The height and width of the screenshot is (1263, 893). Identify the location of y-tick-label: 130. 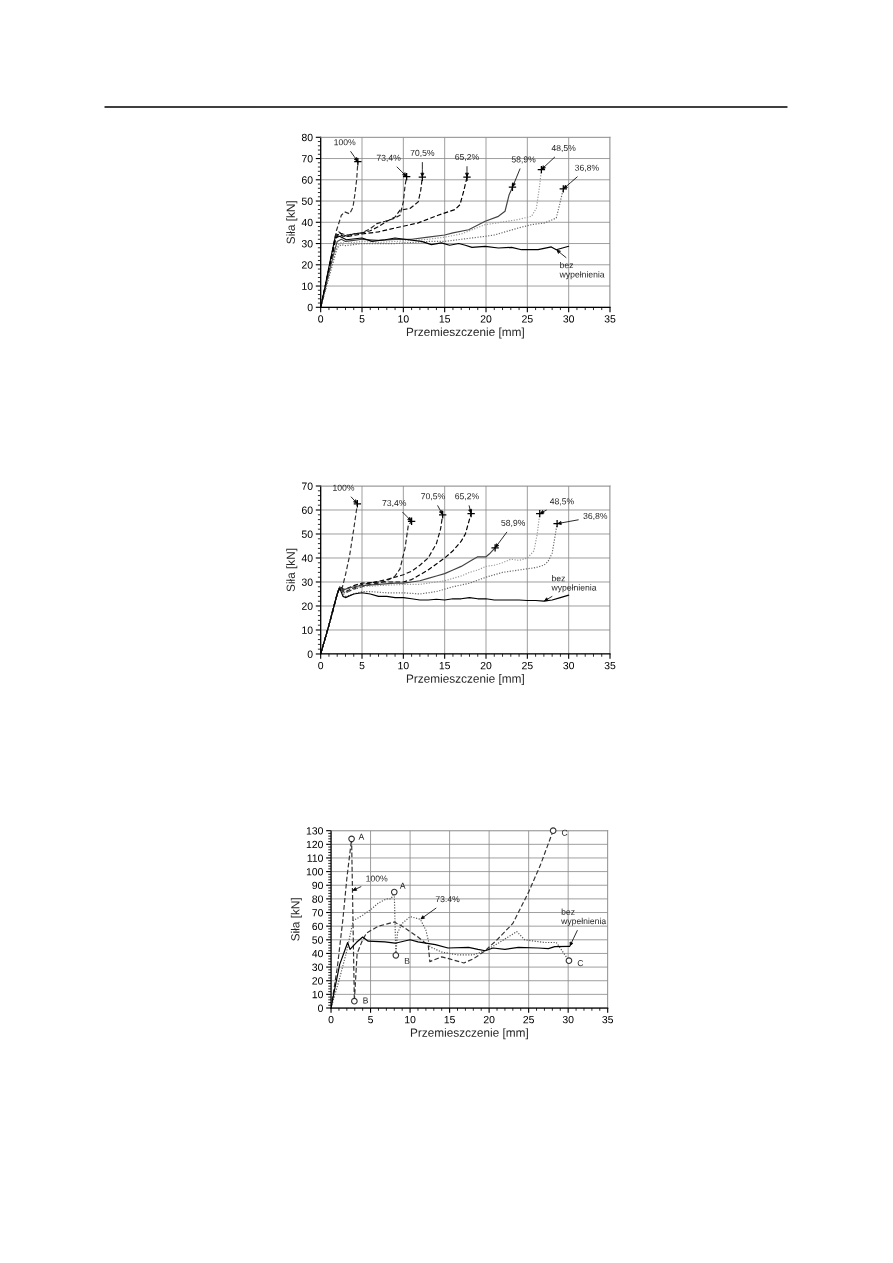
(314, 831).